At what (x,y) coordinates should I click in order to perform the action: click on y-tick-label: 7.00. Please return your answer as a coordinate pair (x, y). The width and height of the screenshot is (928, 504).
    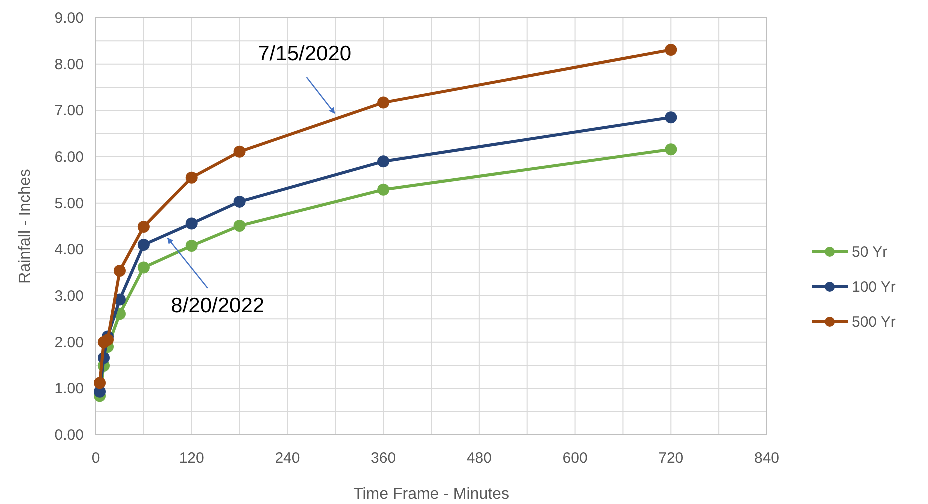
    Looking at the image, I should click on (69, 111).